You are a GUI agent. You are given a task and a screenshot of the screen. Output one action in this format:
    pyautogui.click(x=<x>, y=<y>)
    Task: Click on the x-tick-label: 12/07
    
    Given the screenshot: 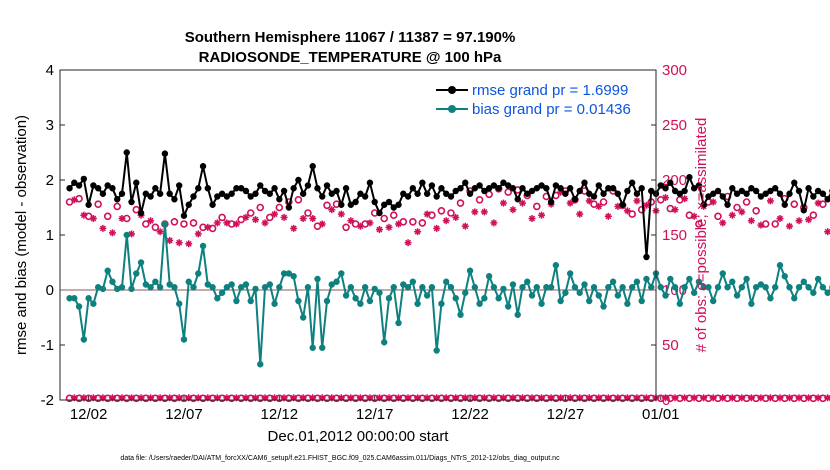 What is the action you would take?
    pyautogui.click(x=184, y=414)
    